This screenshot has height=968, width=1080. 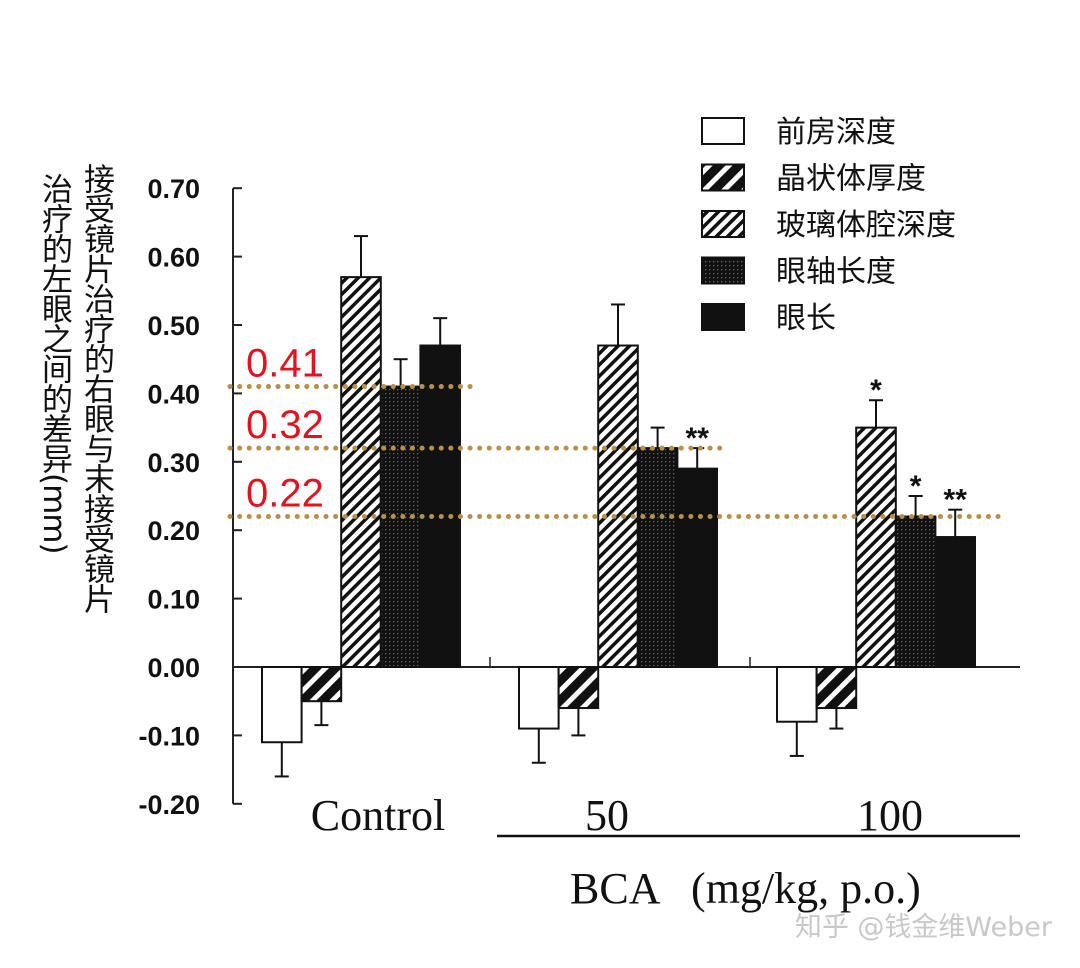 What do you see at coordinates (923, 927) in the screenshot?
I see `watermark: 知乎 @钱金维Weber` at bounding box center [923, 927].